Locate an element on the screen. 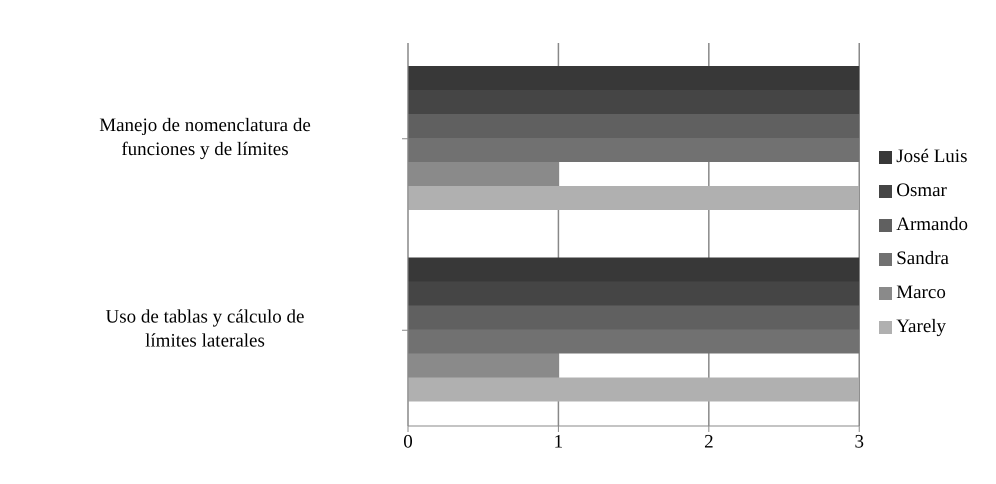  x-tick-label: 3 is located at coordinates (859, 441).